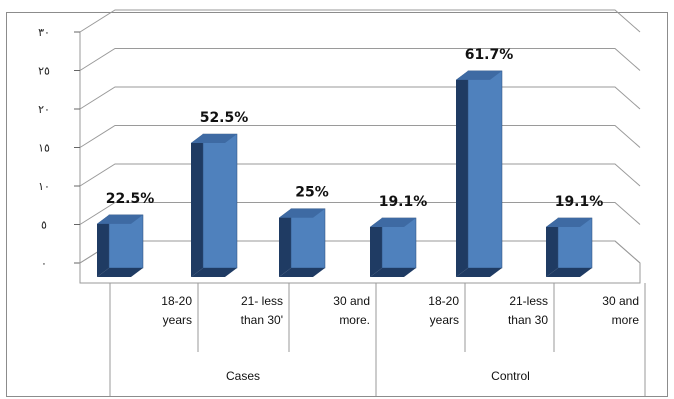 This screenshot has width=674, height=399. Describe the element at coordinates (528, 301) in the screenshot. I see `category-label-line1: 21-less` at that location.